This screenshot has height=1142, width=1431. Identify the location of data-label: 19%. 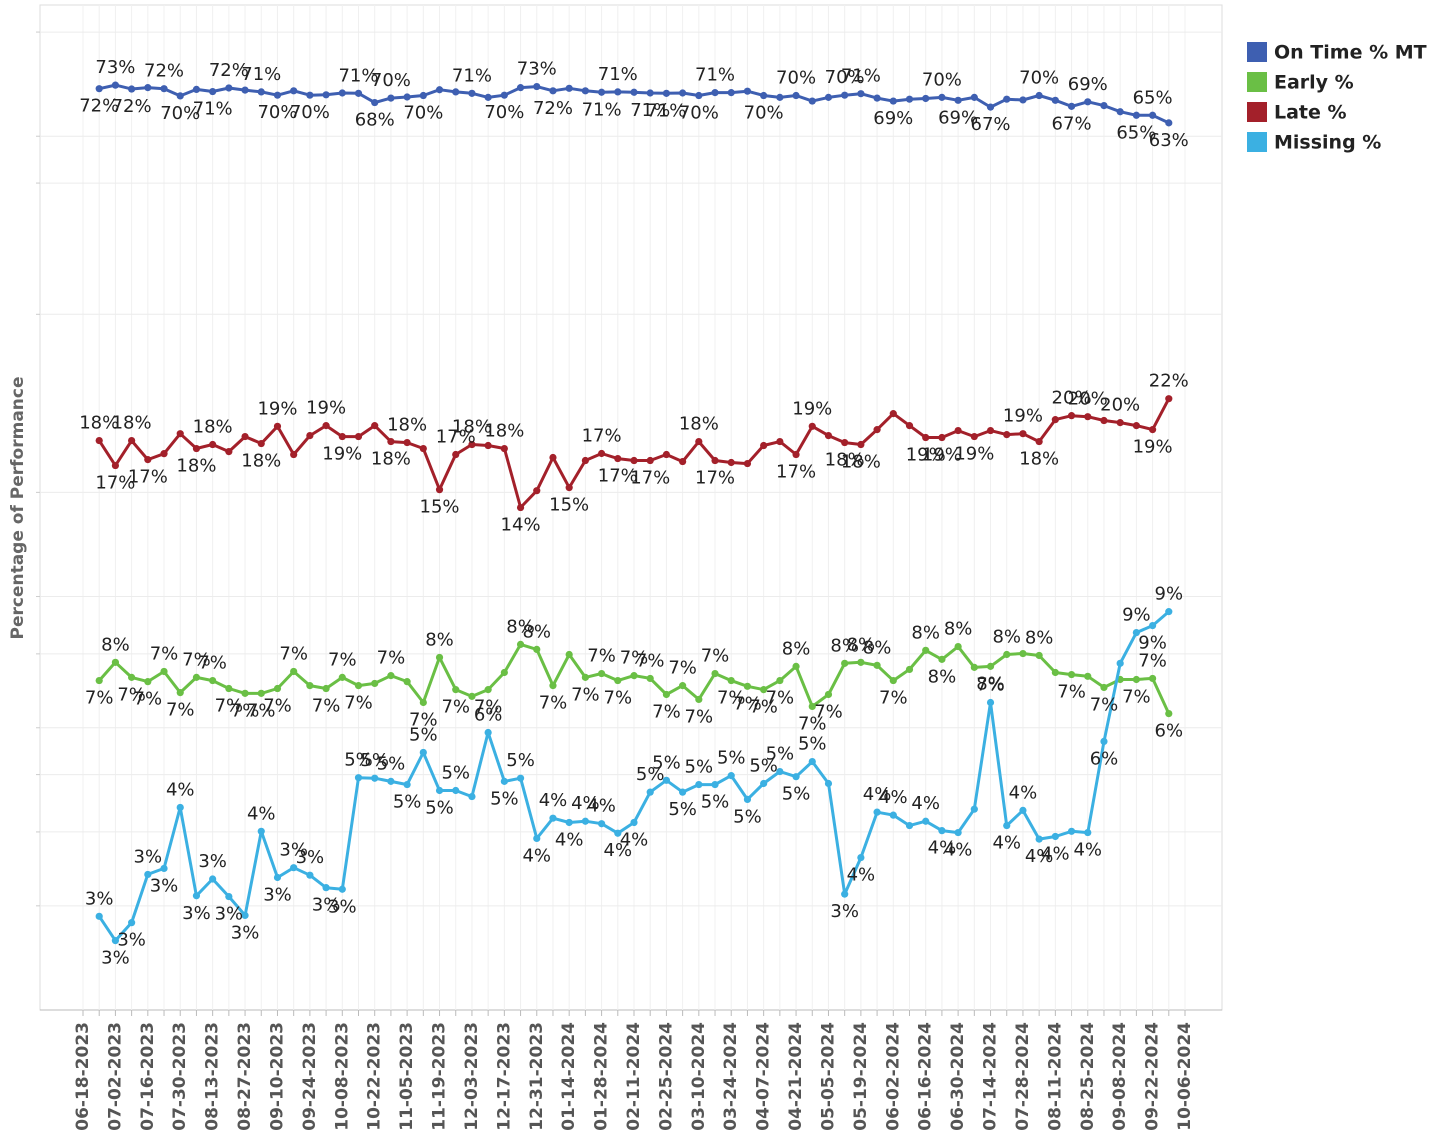
(974, 454).